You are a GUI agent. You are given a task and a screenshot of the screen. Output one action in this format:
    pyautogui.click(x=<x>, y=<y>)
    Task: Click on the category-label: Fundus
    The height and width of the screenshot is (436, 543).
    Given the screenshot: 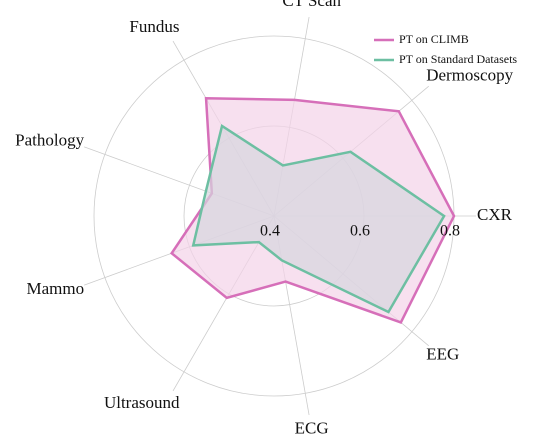 What is the action you would take?
    pyautogui.click(x=154, y=26)
    